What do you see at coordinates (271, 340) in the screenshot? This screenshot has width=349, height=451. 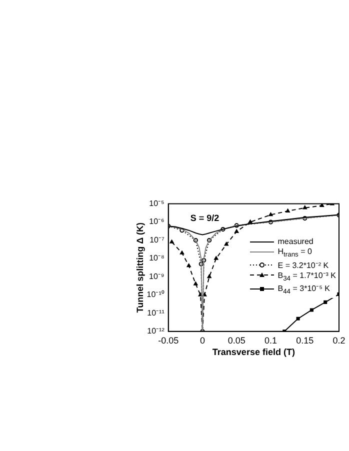 I see `x-tick-label: 0.1` at bounding box center [271, 340].